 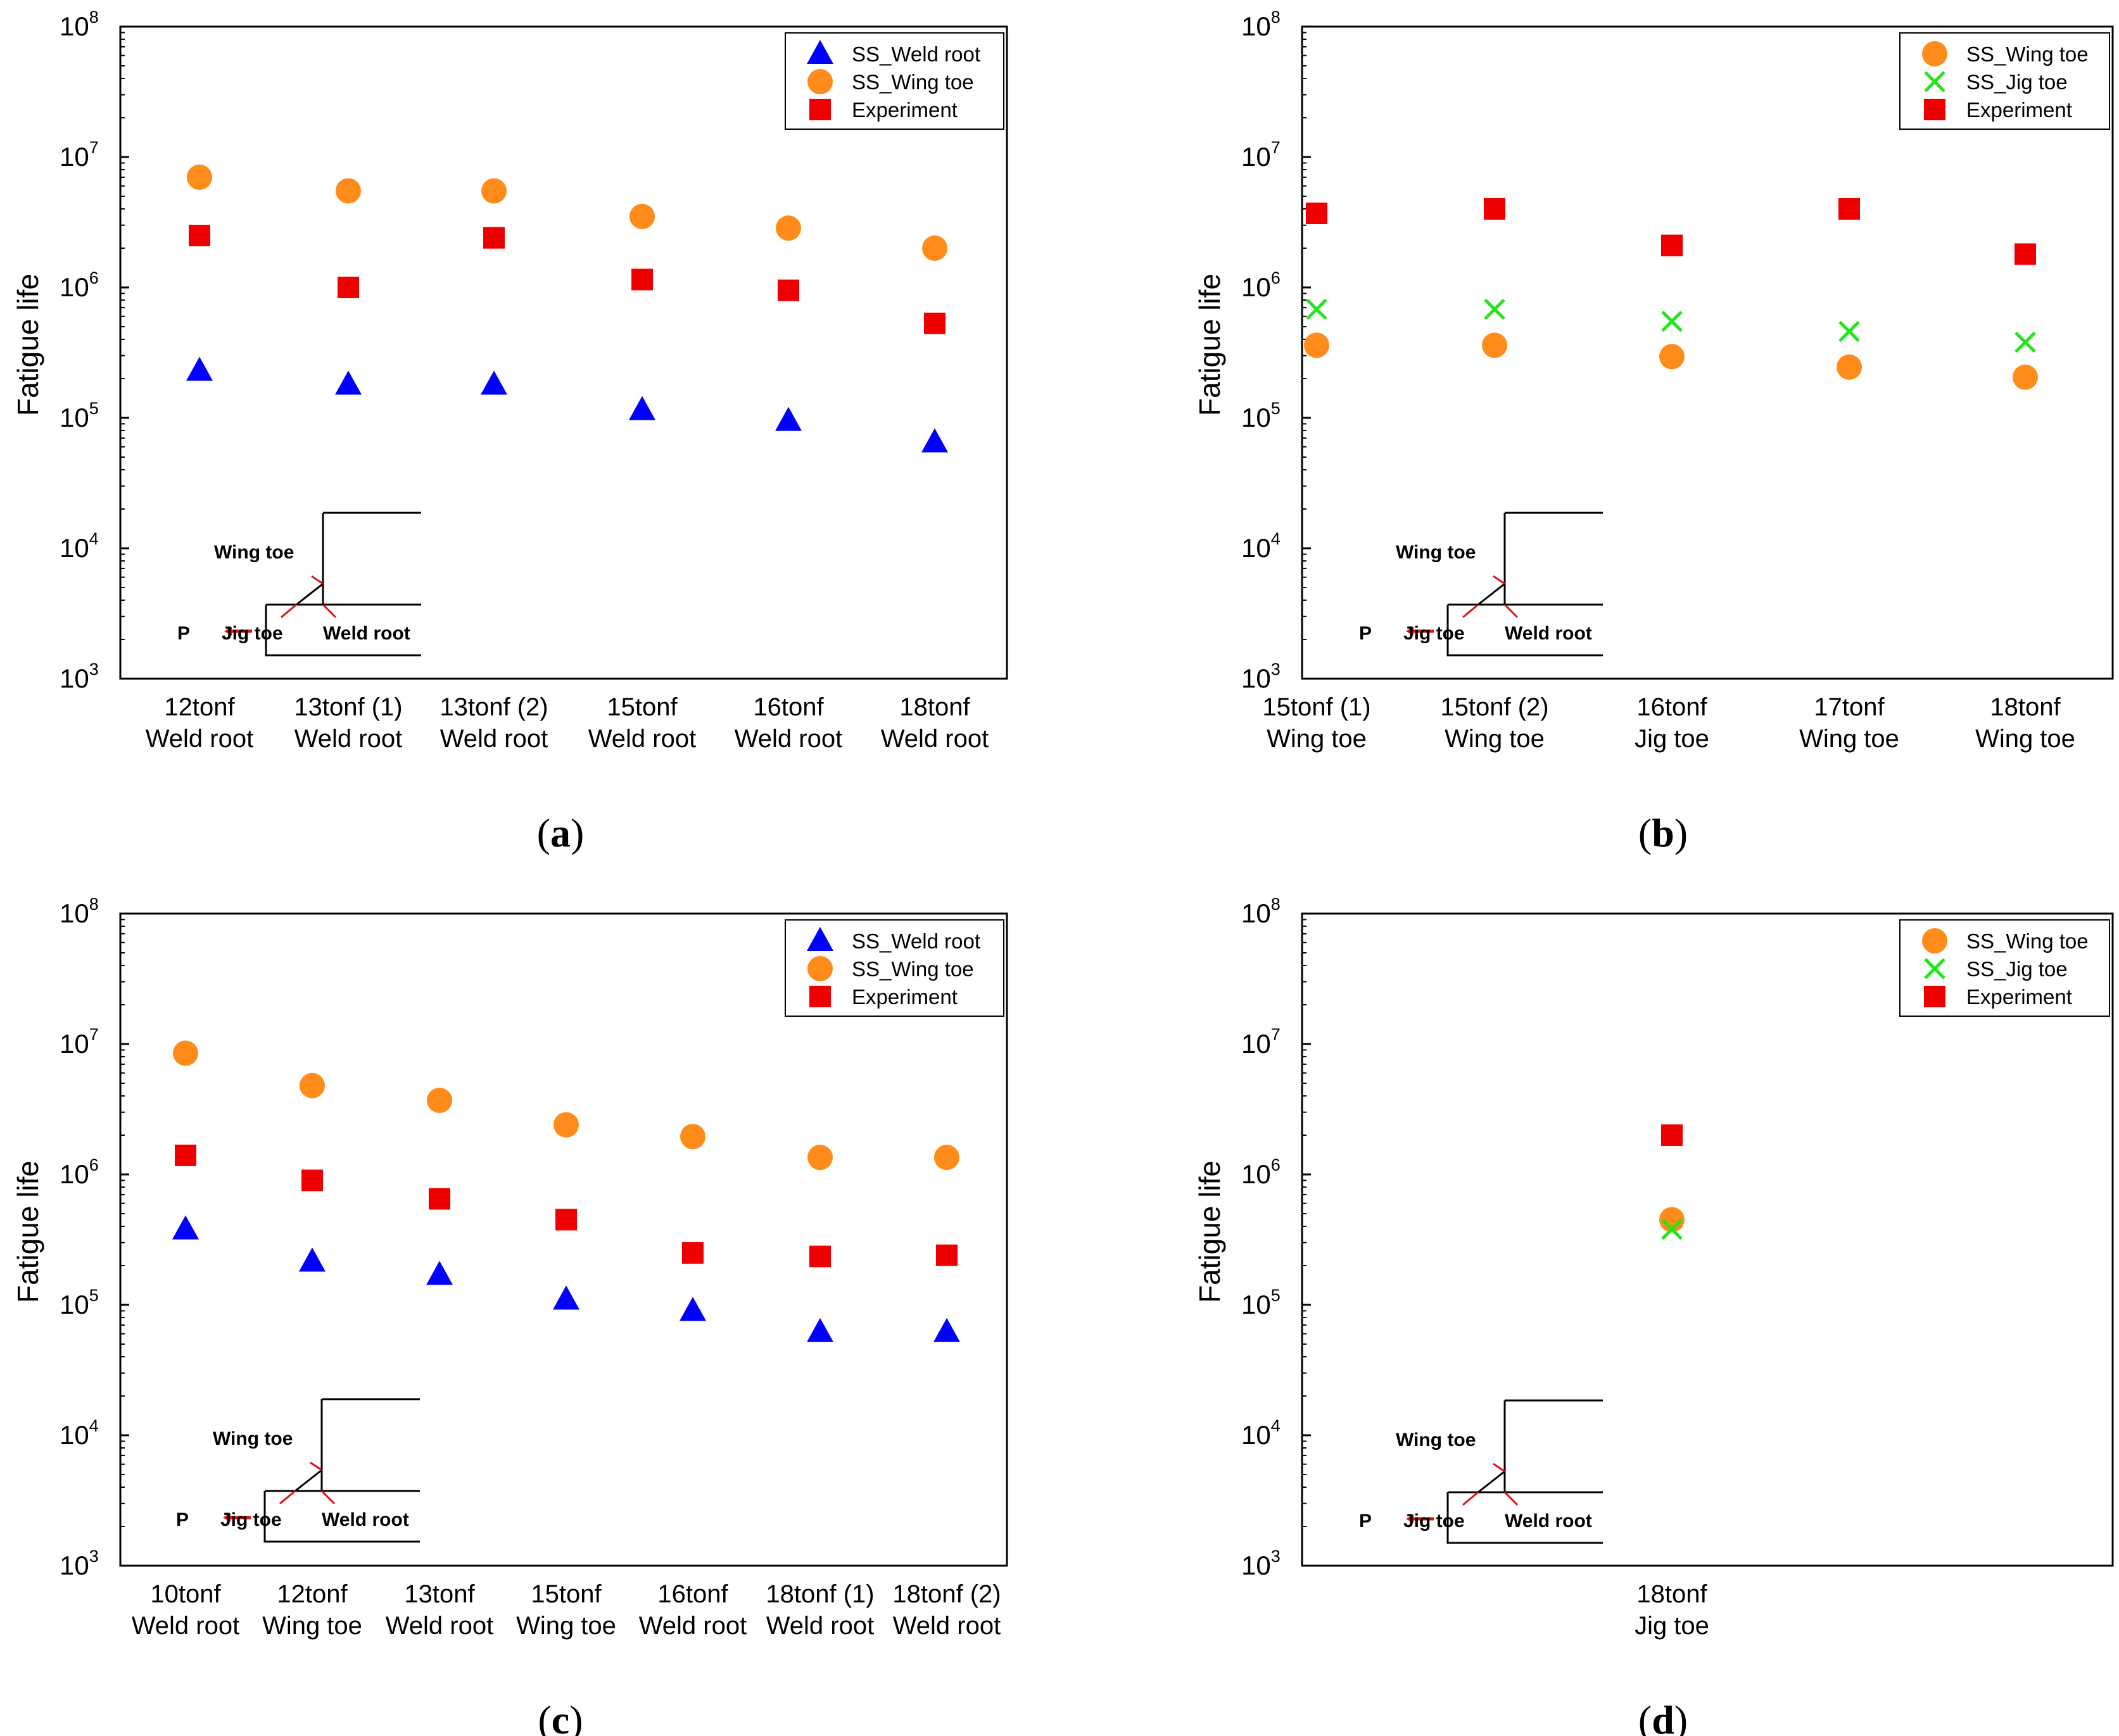 I want to click on legend-label: SS_Weld root, so click(x=916, y=54).